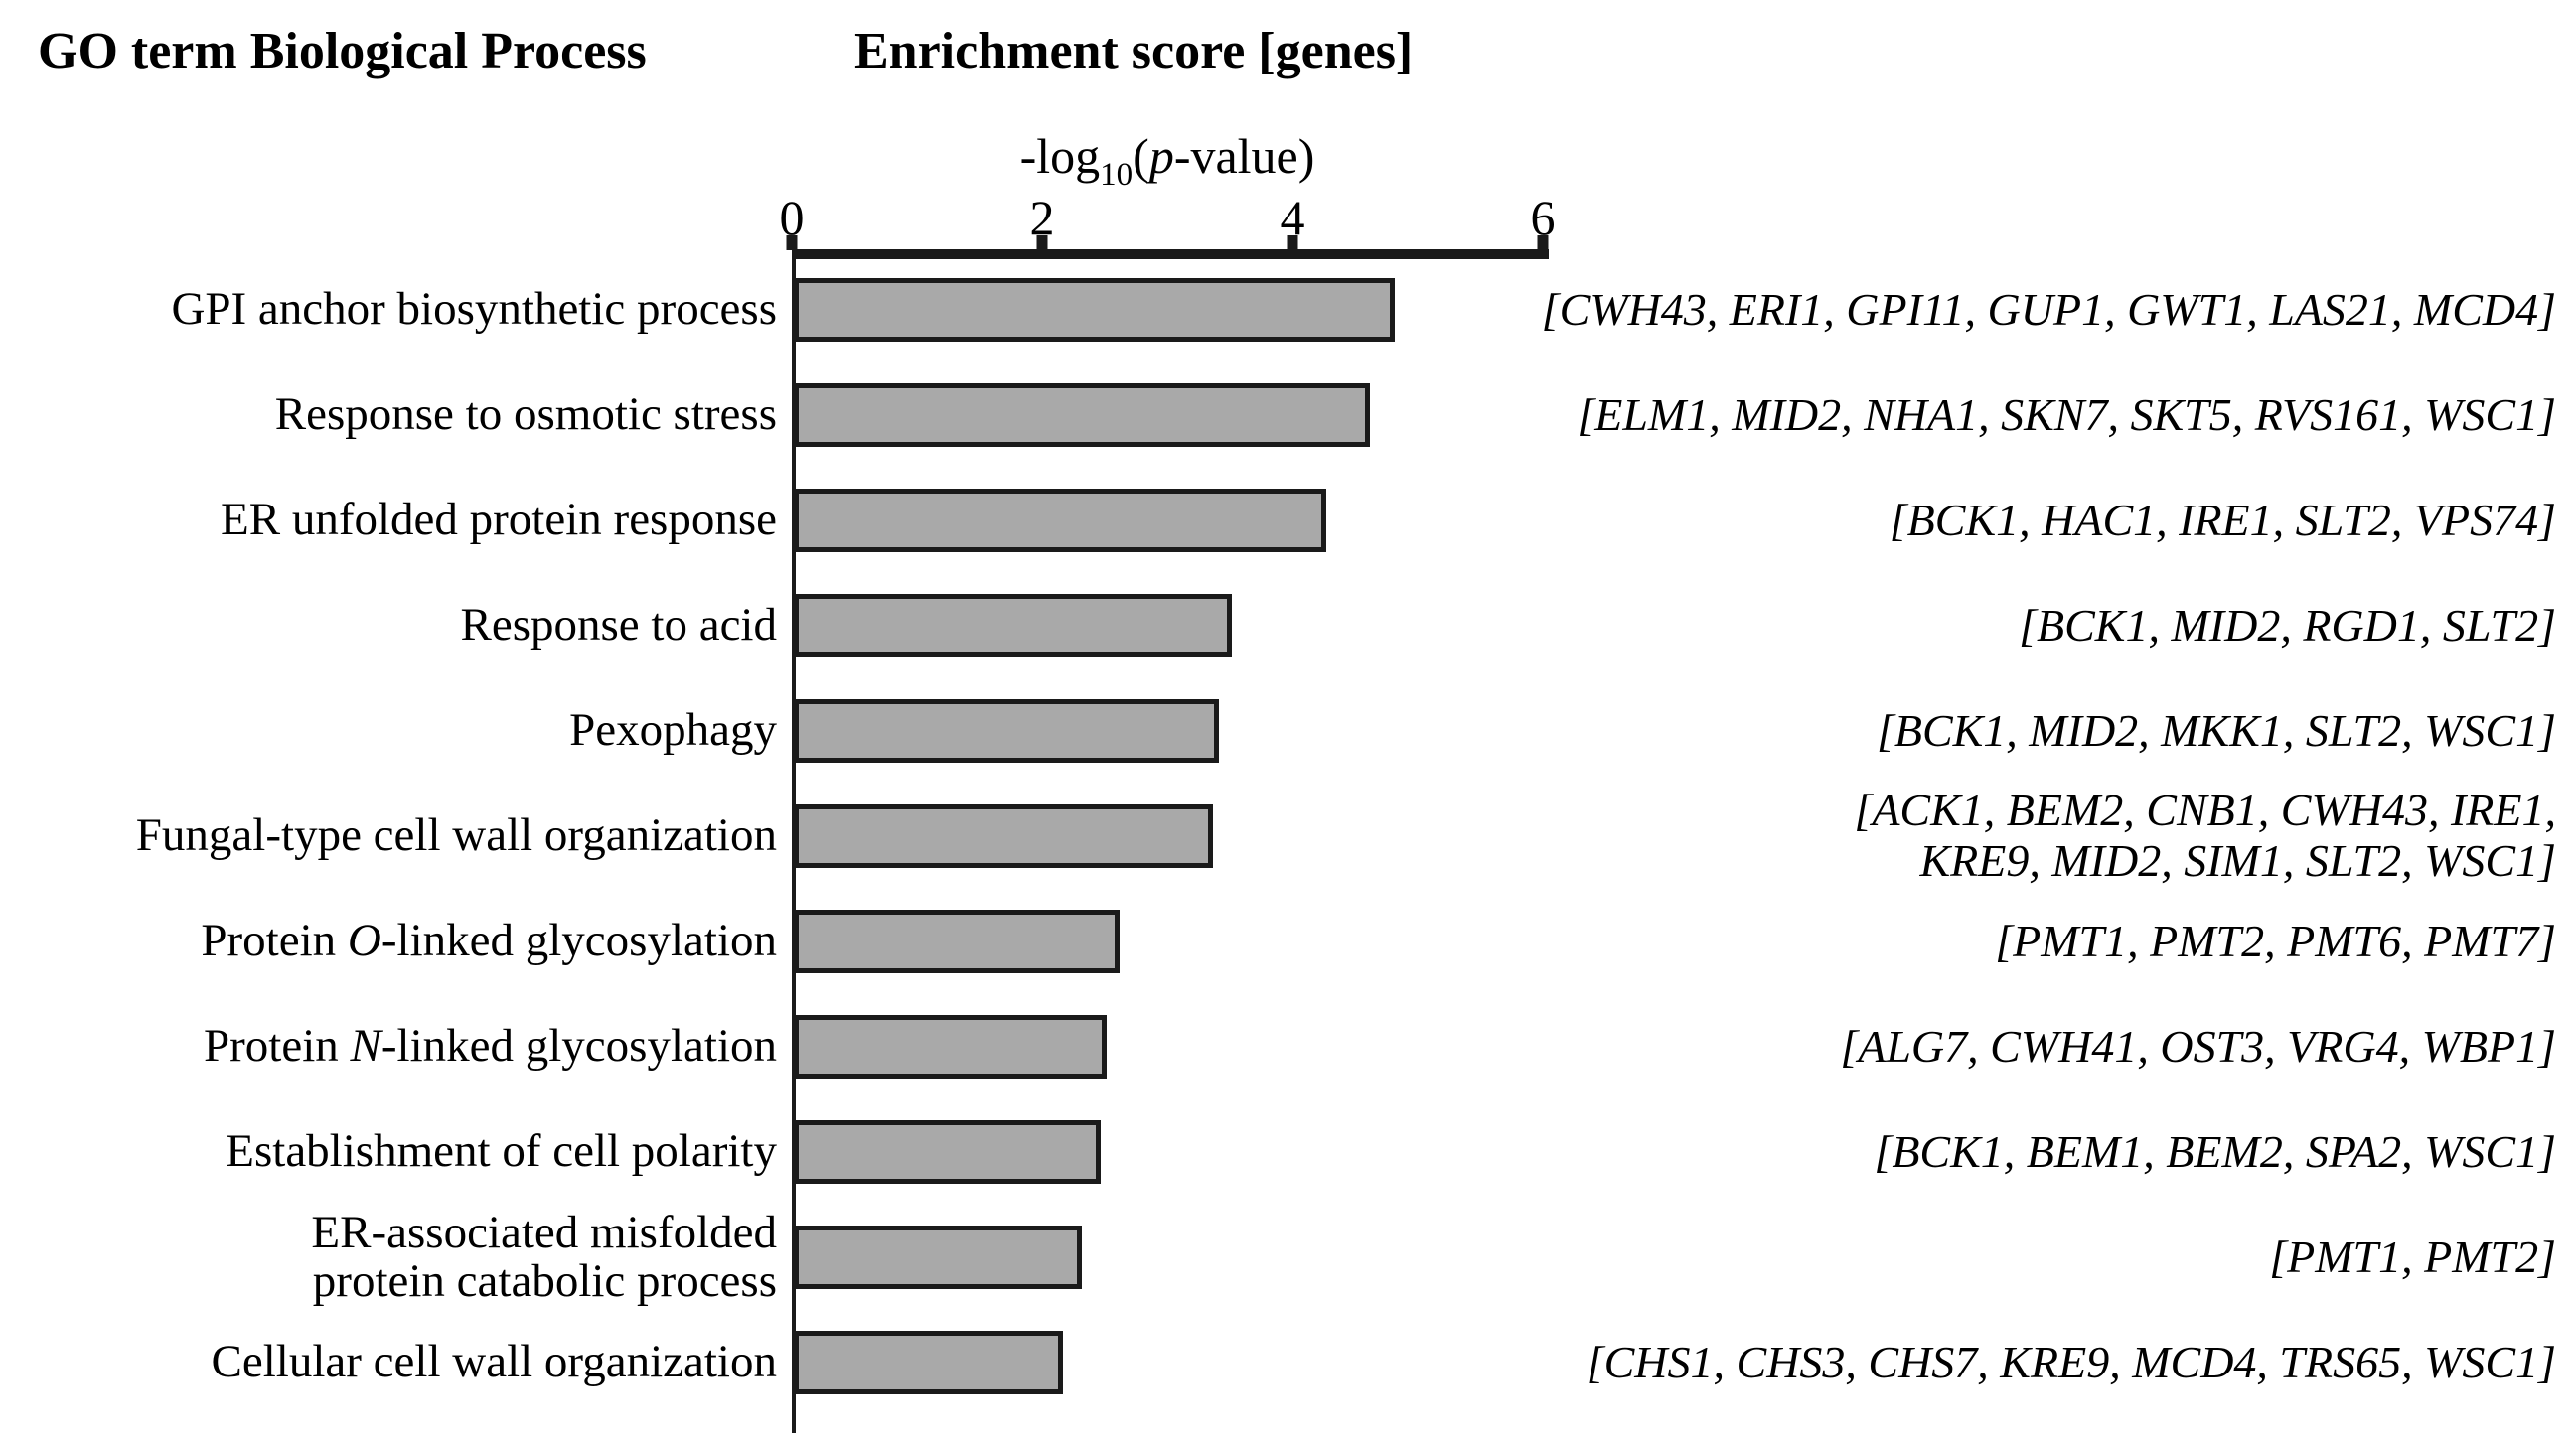 Image resolution: width=2576 pixels, height=1445 pixels. Describe the element at coordinates (1060, 156) in the screenshot. I see `x-axis-label-prefix: -log` at that location.